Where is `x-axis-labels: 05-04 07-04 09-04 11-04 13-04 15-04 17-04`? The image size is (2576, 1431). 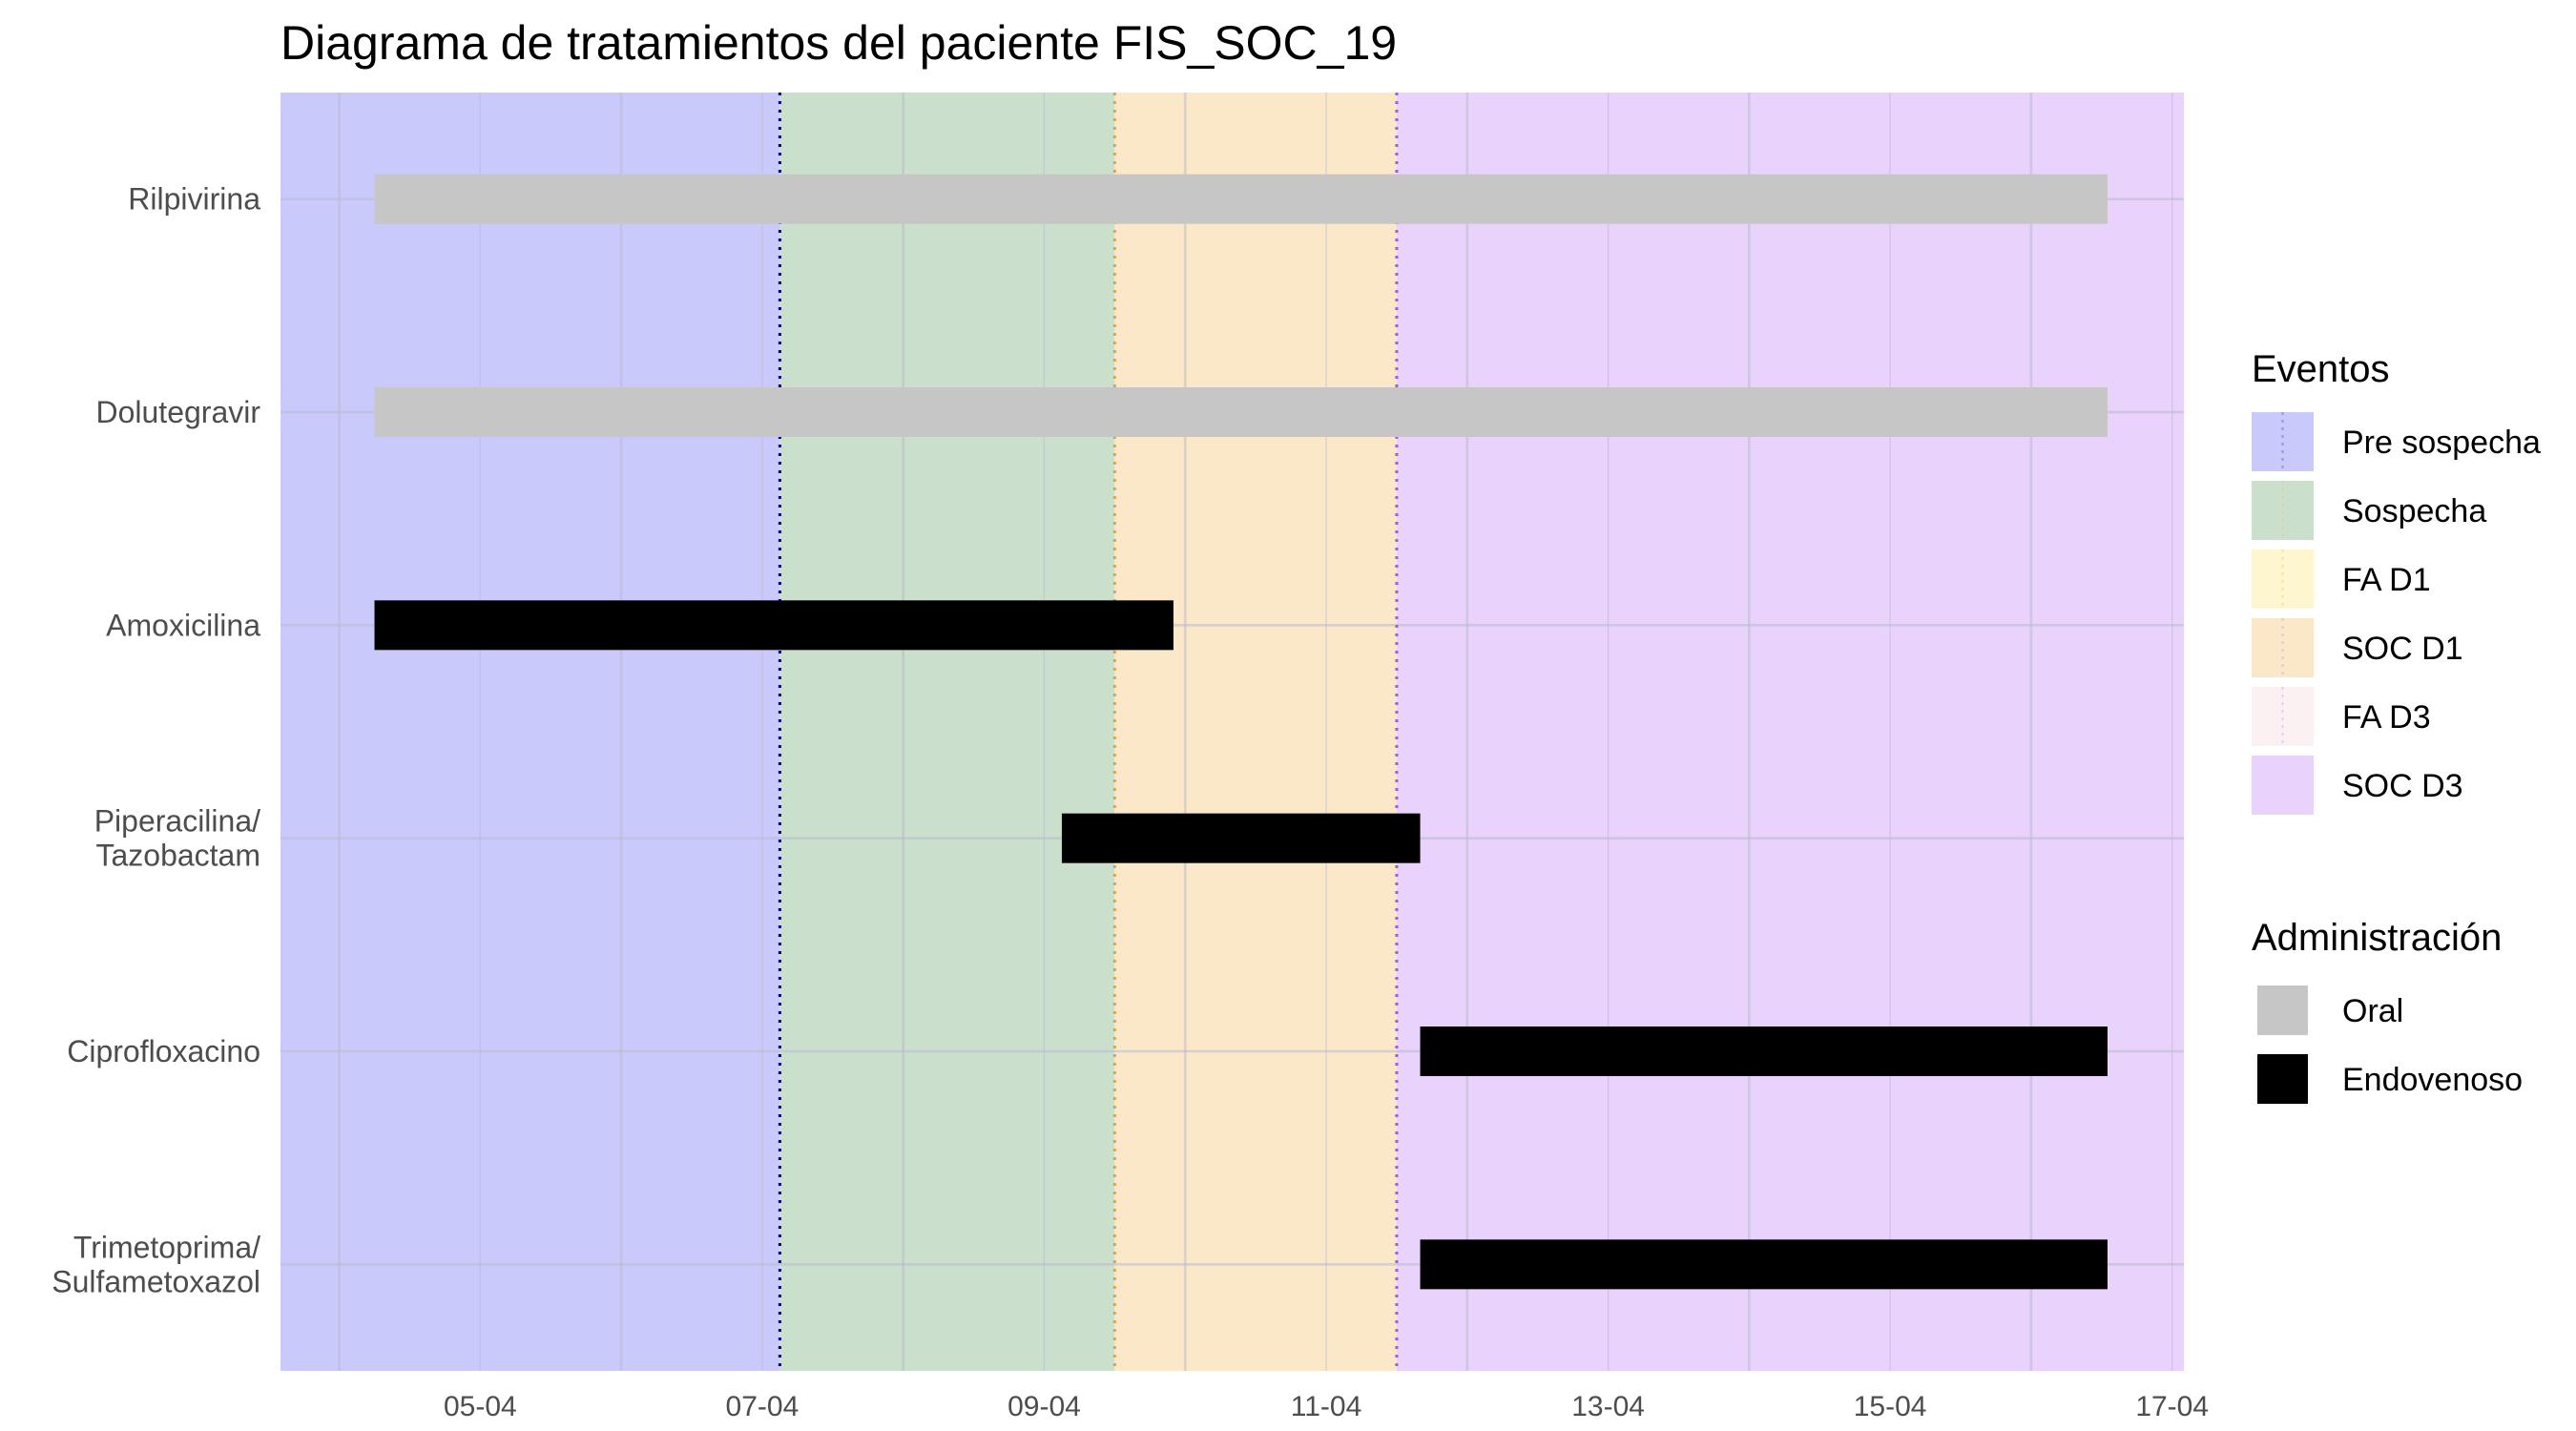 x-axis-labels: 05-04 07-04 09-04 11-04 13-04 15-04 17-04 is located at coordinates (1326, 1406).